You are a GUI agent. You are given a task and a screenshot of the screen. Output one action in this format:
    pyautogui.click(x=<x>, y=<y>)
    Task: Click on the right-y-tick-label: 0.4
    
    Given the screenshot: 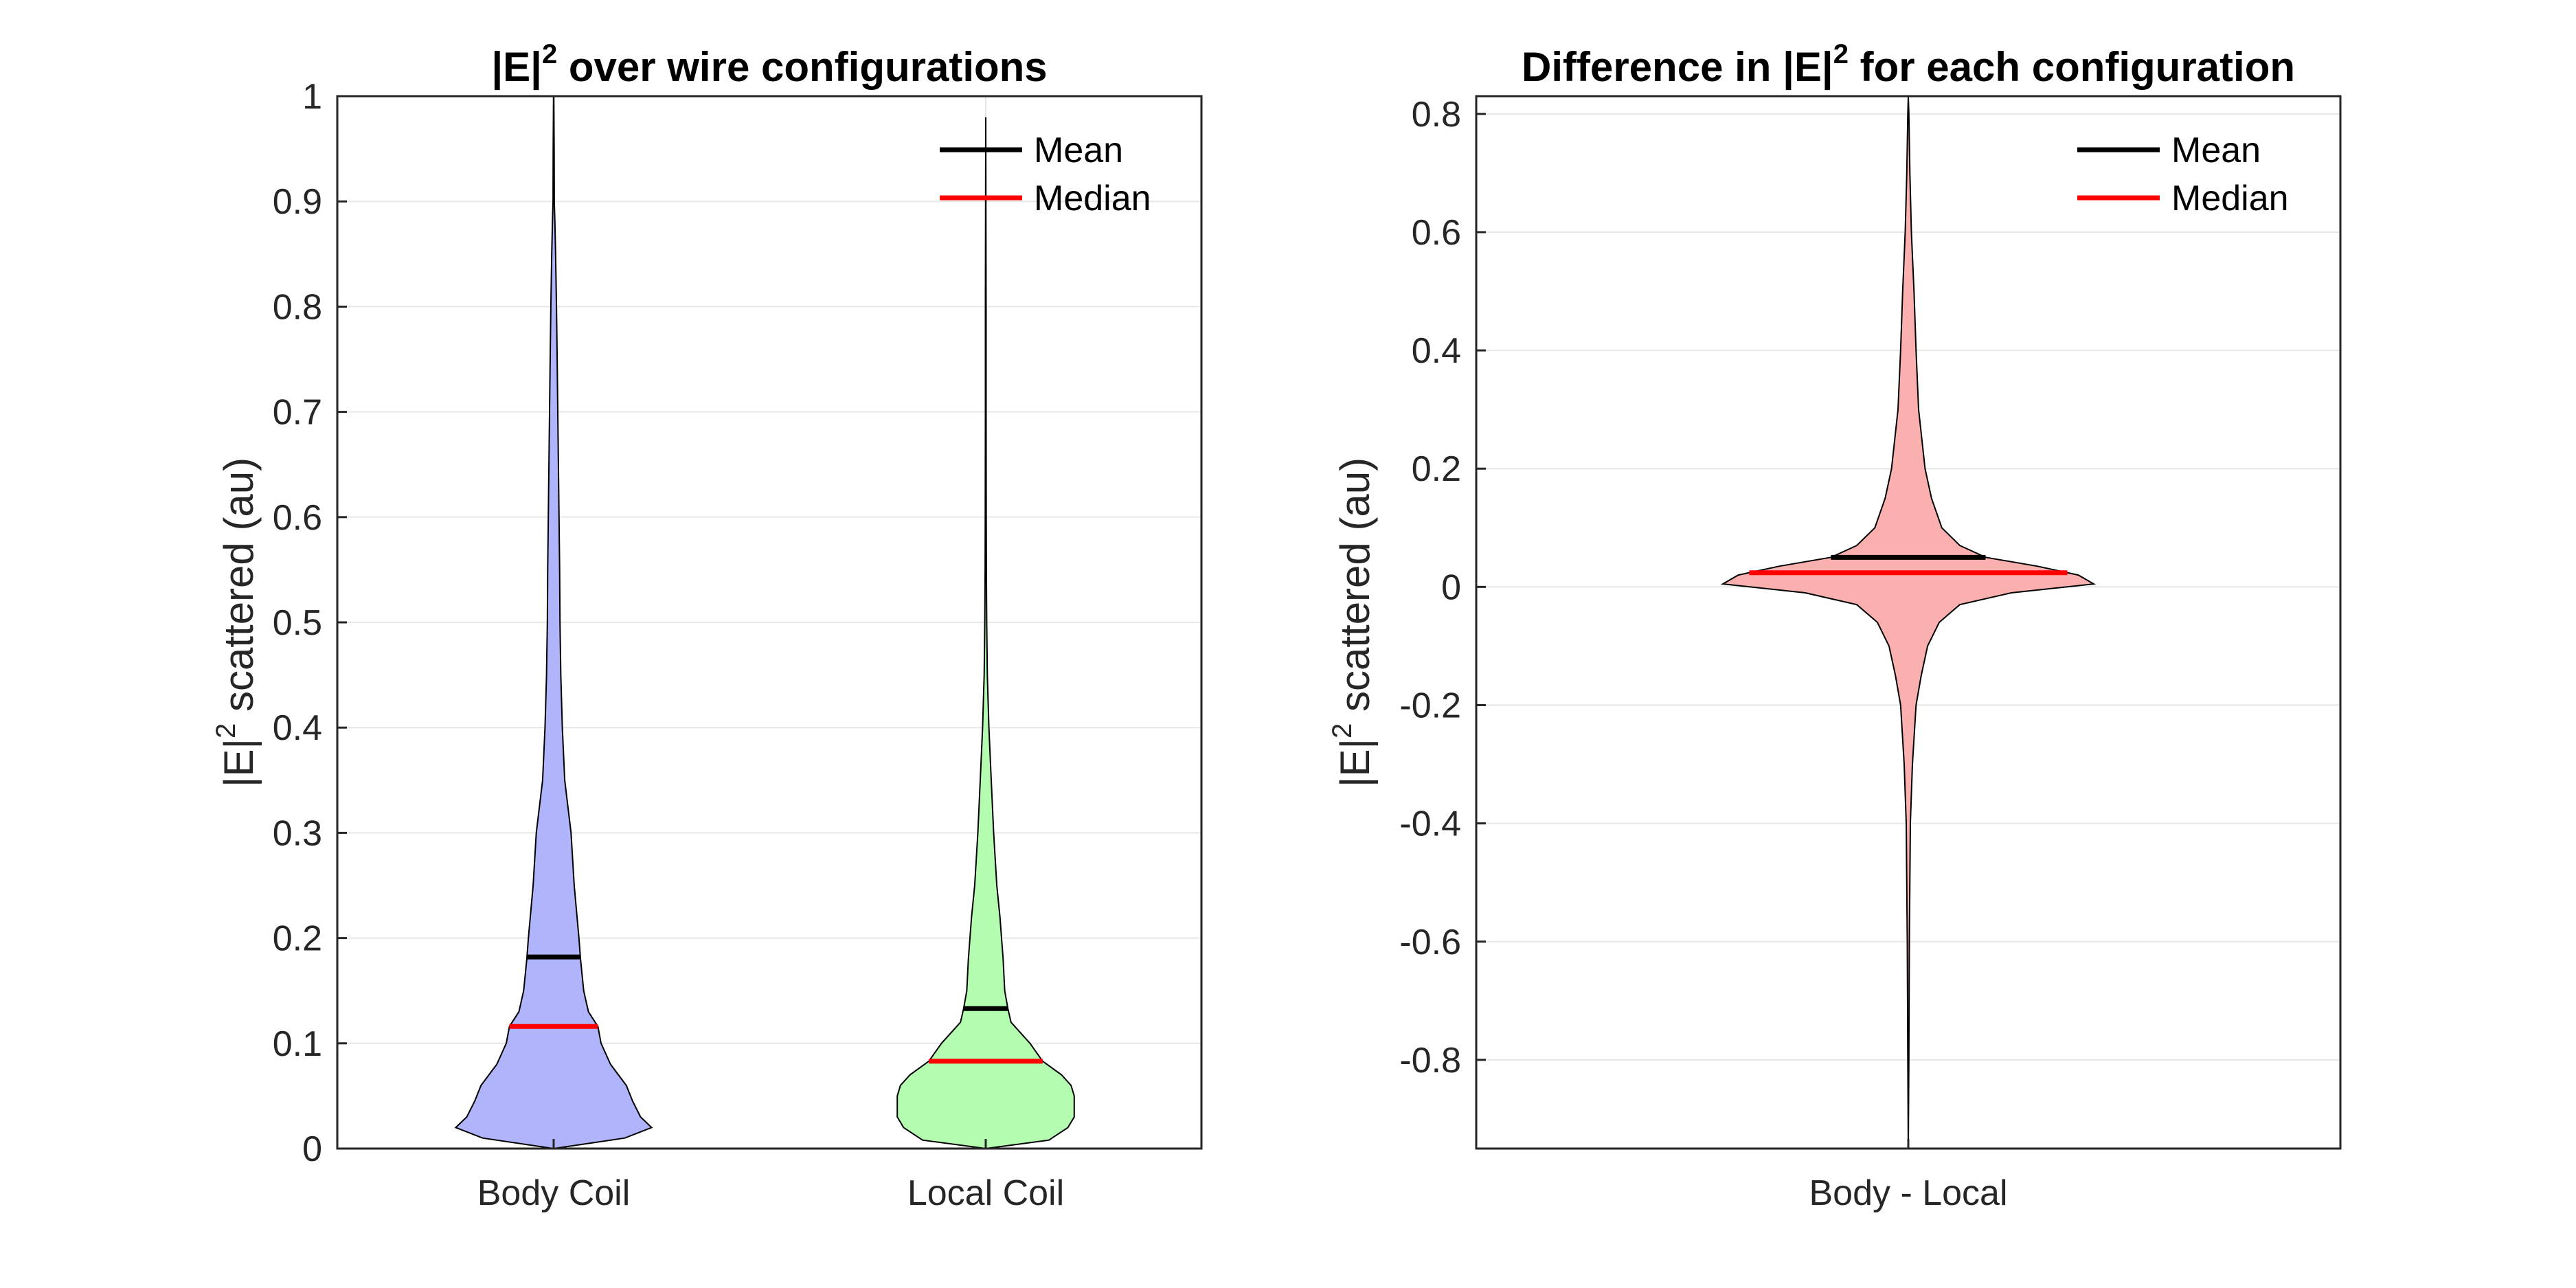 What is the action you would take?
    pyautogui.click(x=1436, y=351)
    